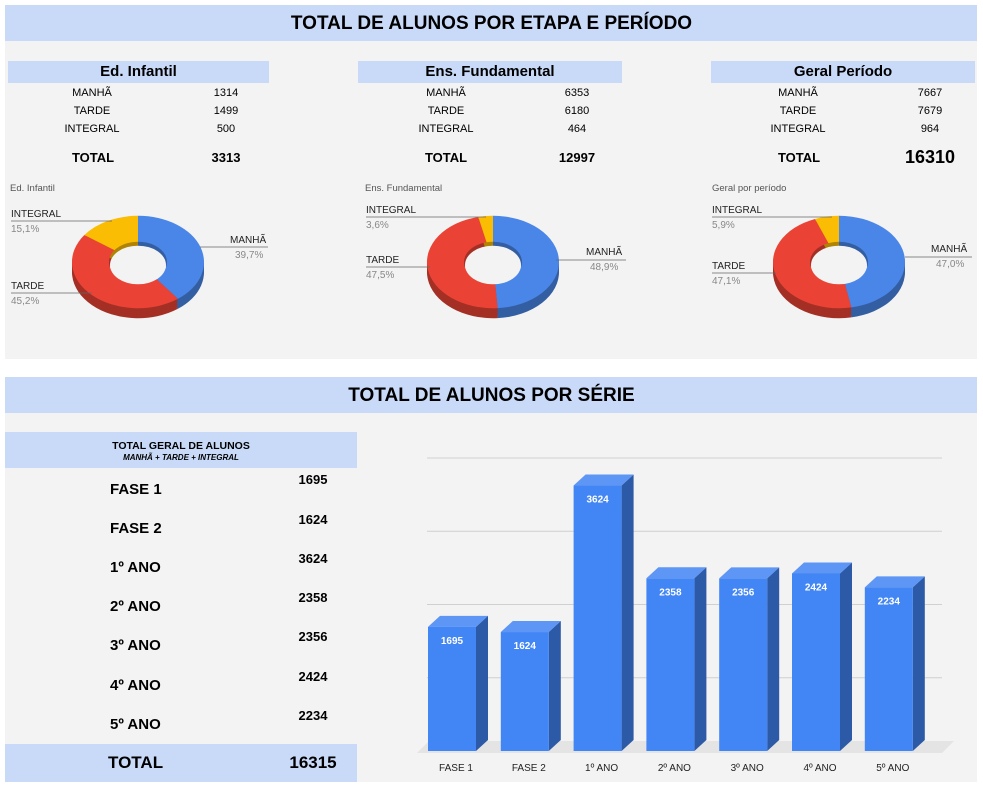 This screenshot has height=787, width=983. Describe the element at coordinates (25, 301) in the screenshot. I see `pie-pct-tarde: 45,2%` at that location.